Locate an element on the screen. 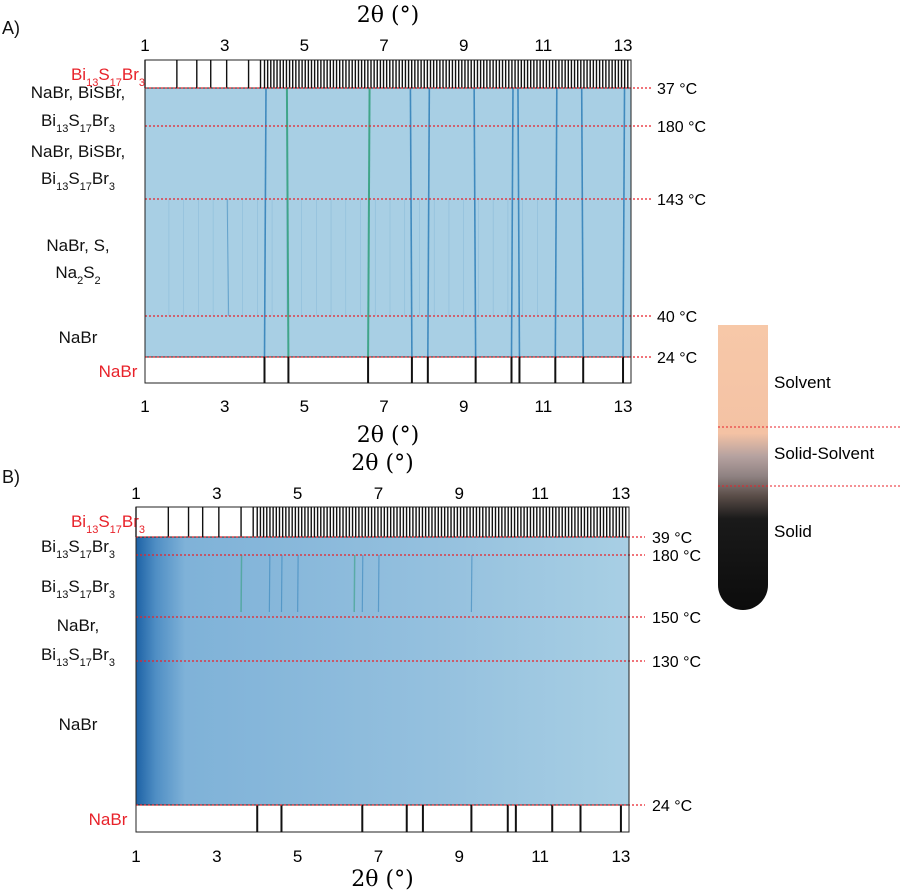 The image size is (908, 892). reference-box-top-B is located at coordinates (382, 522).